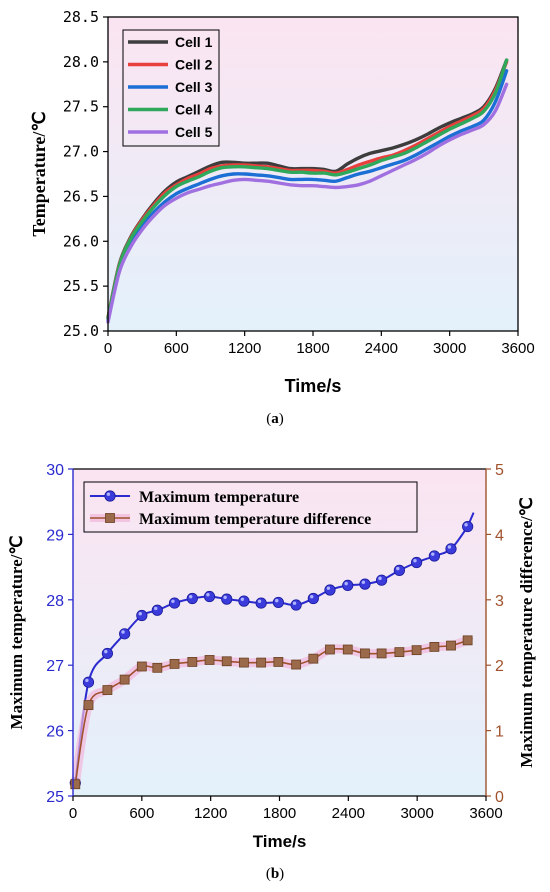  I want to click on y-tick-label-b: 27, so click(55, 666).